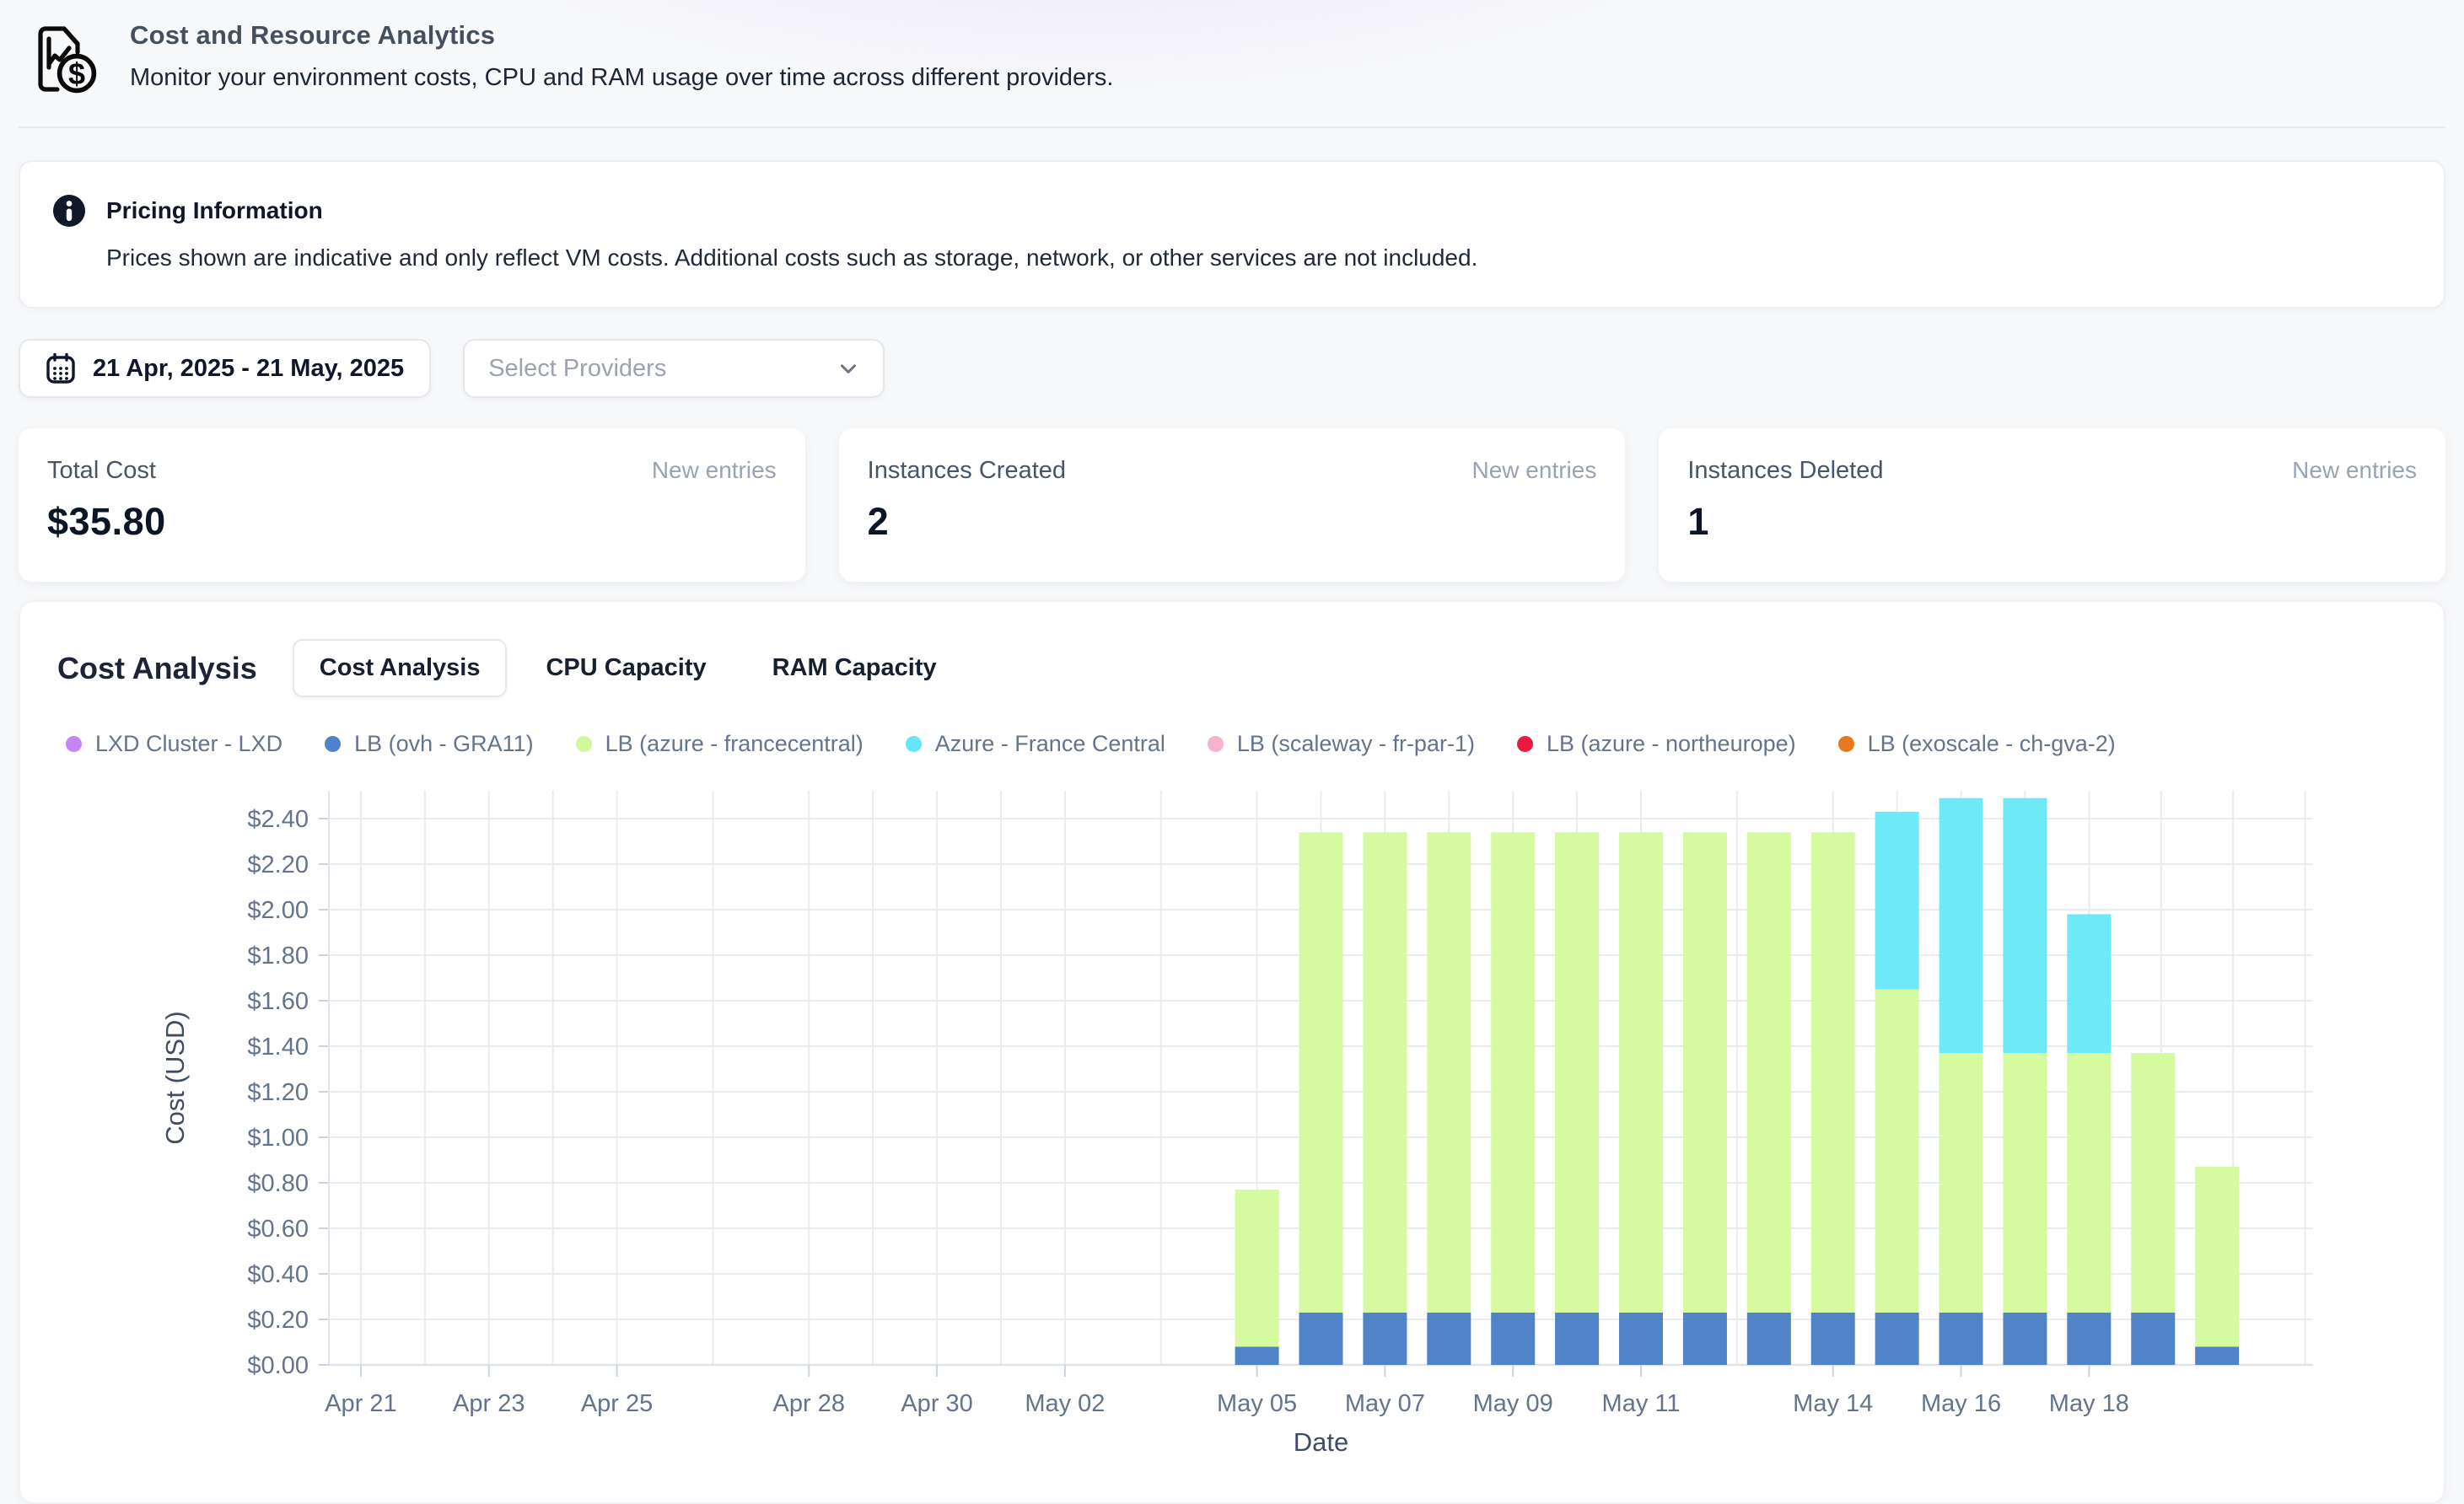 The height and width of the screenshot is (1504, 2464). Describe the element at coordinates (278, 1001) in the screenshot. I see `svg-text: $1.60` at that location.